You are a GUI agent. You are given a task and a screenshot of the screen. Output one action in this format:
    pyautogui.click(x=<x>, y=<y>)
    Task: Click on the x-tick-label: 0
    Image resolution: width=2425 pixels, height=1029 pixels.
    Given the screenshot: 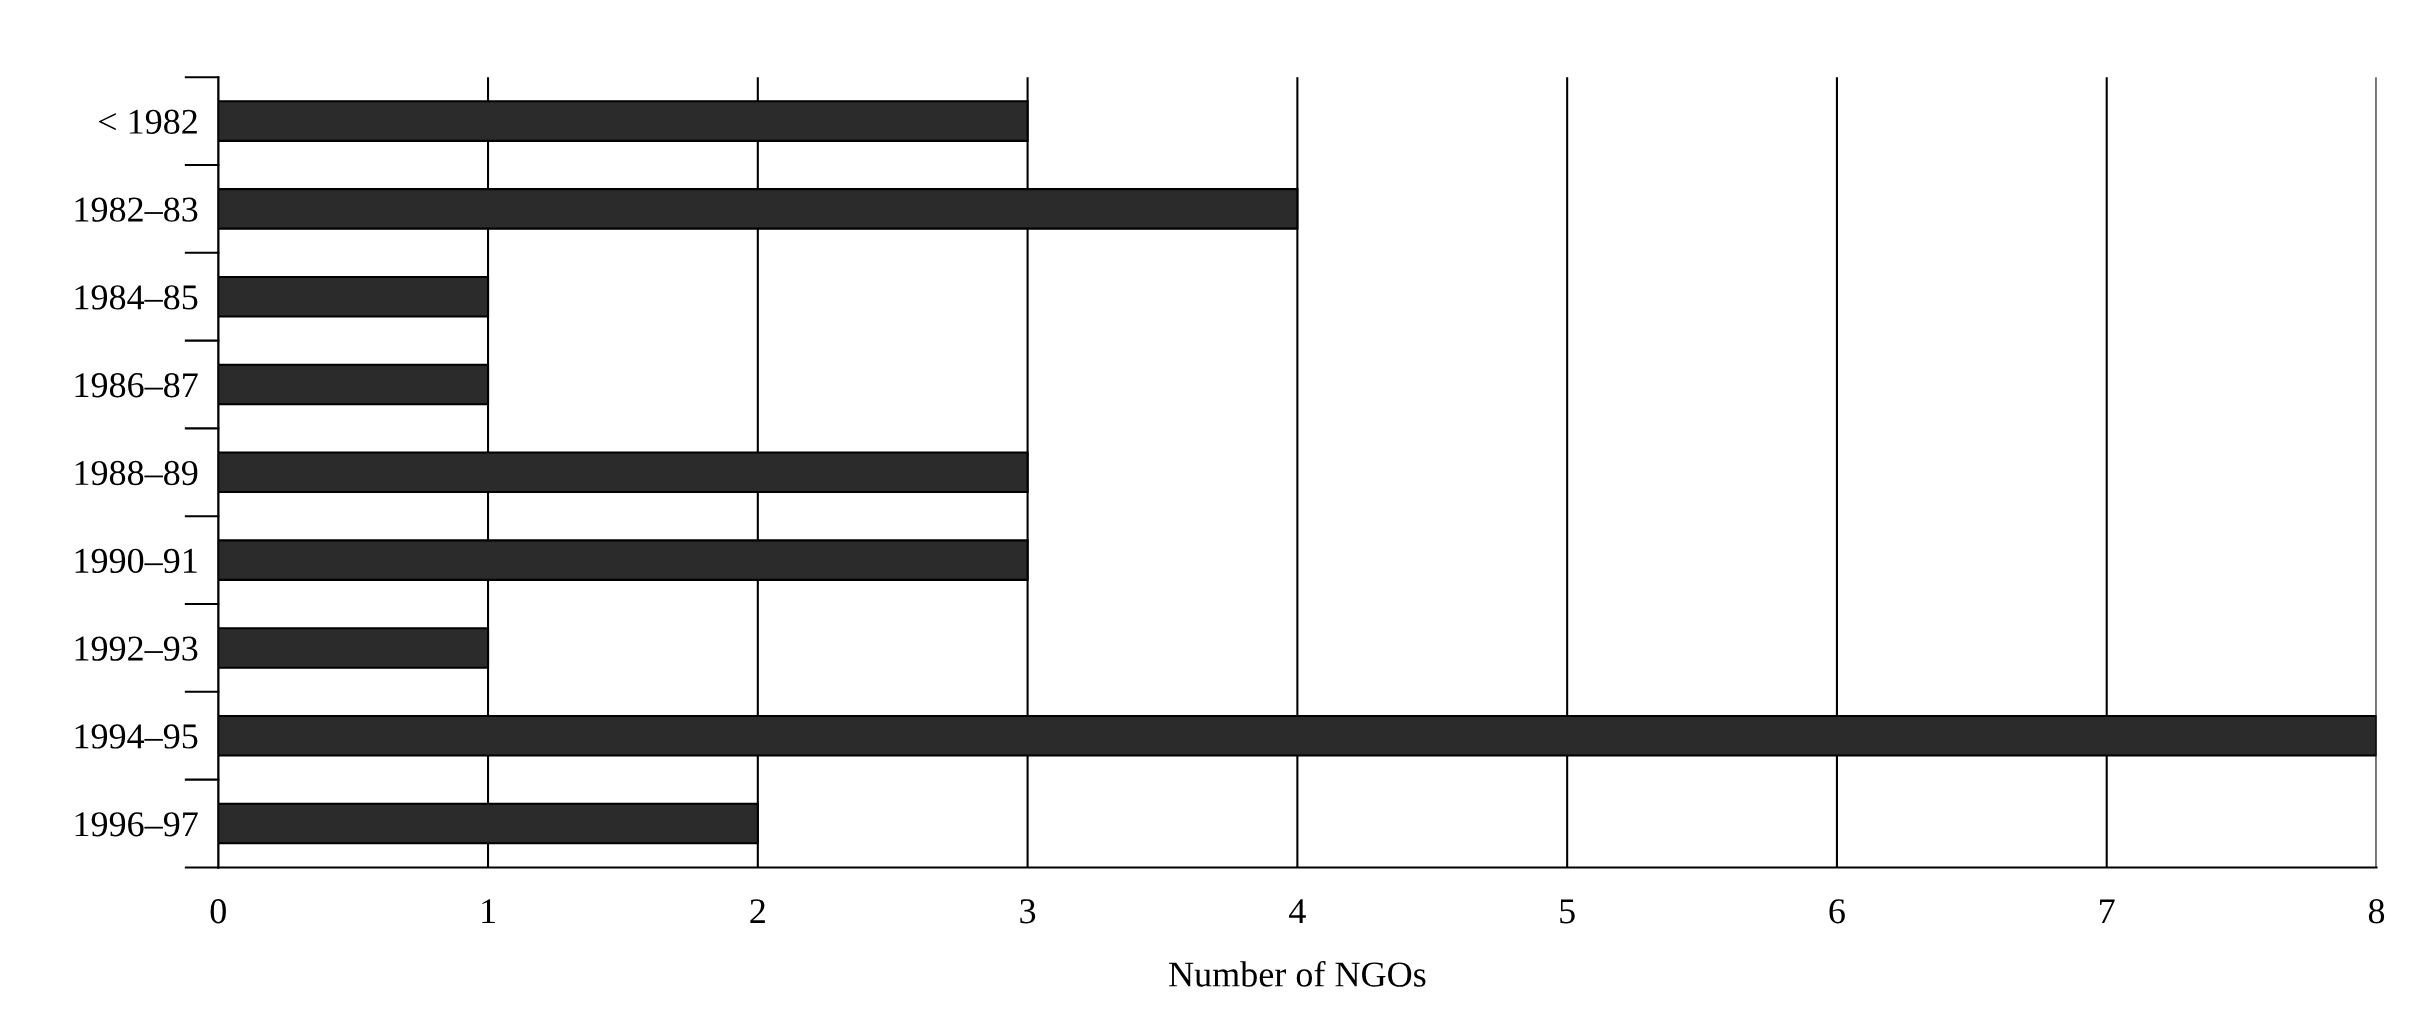 What is the action you would take?
    pyautogui.click(x=218, y=911)
    